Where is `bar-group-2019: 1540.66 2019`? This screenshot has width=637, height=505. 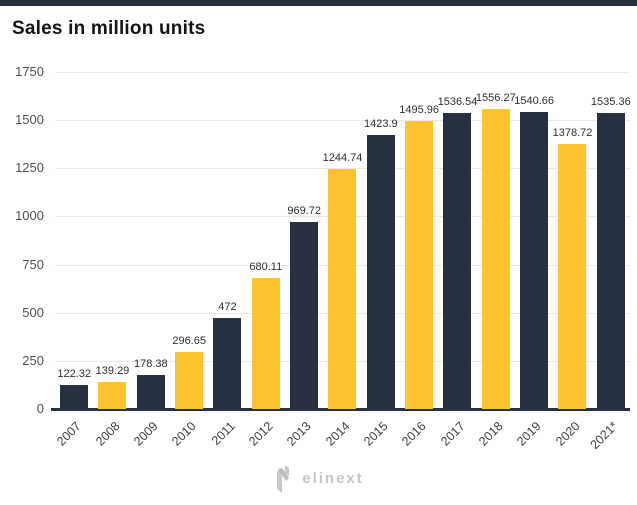
bar-group-2019: 1540.66 2019 is located at coordinates (534, 260).